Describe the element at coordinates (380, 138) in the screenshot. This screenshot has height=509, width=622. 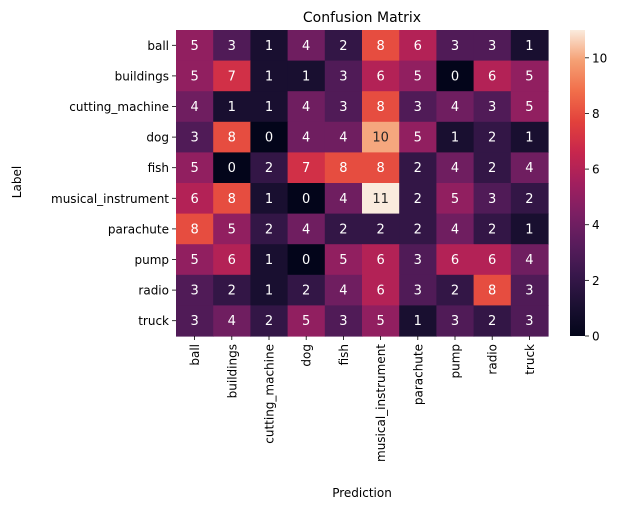
I see `cell-value: 10` at that location.